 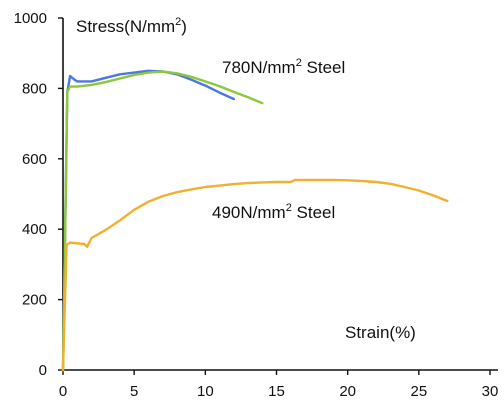 What do you see at coordinates (131, 26) in the screenshot?
I see `y-axis-label: Stress(N/mm2)` at bounding box center [131, 26].